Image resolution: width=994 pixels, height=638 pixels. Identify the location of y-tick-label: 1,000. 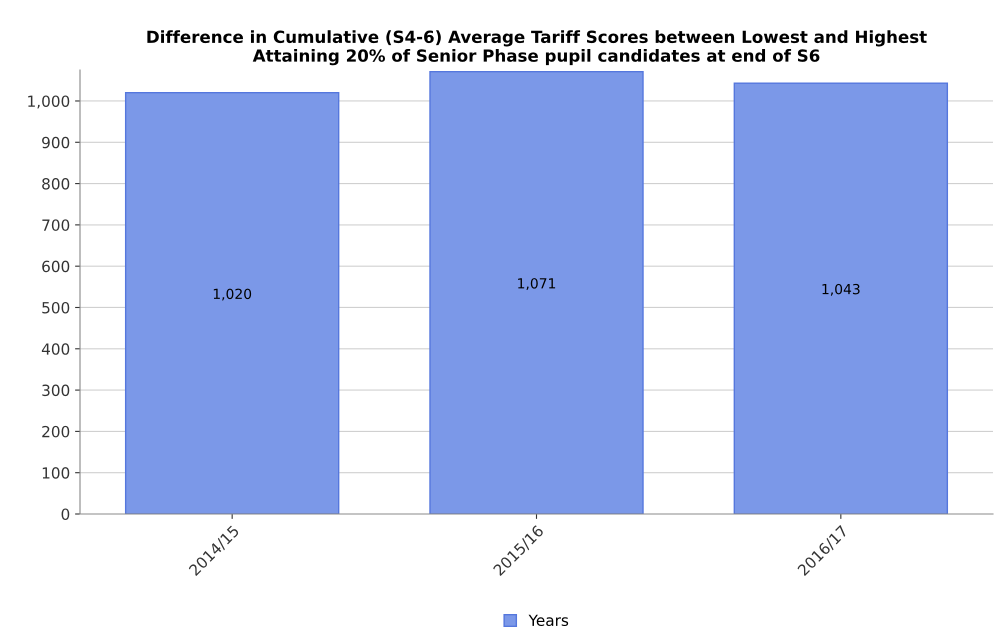
(49, 102).